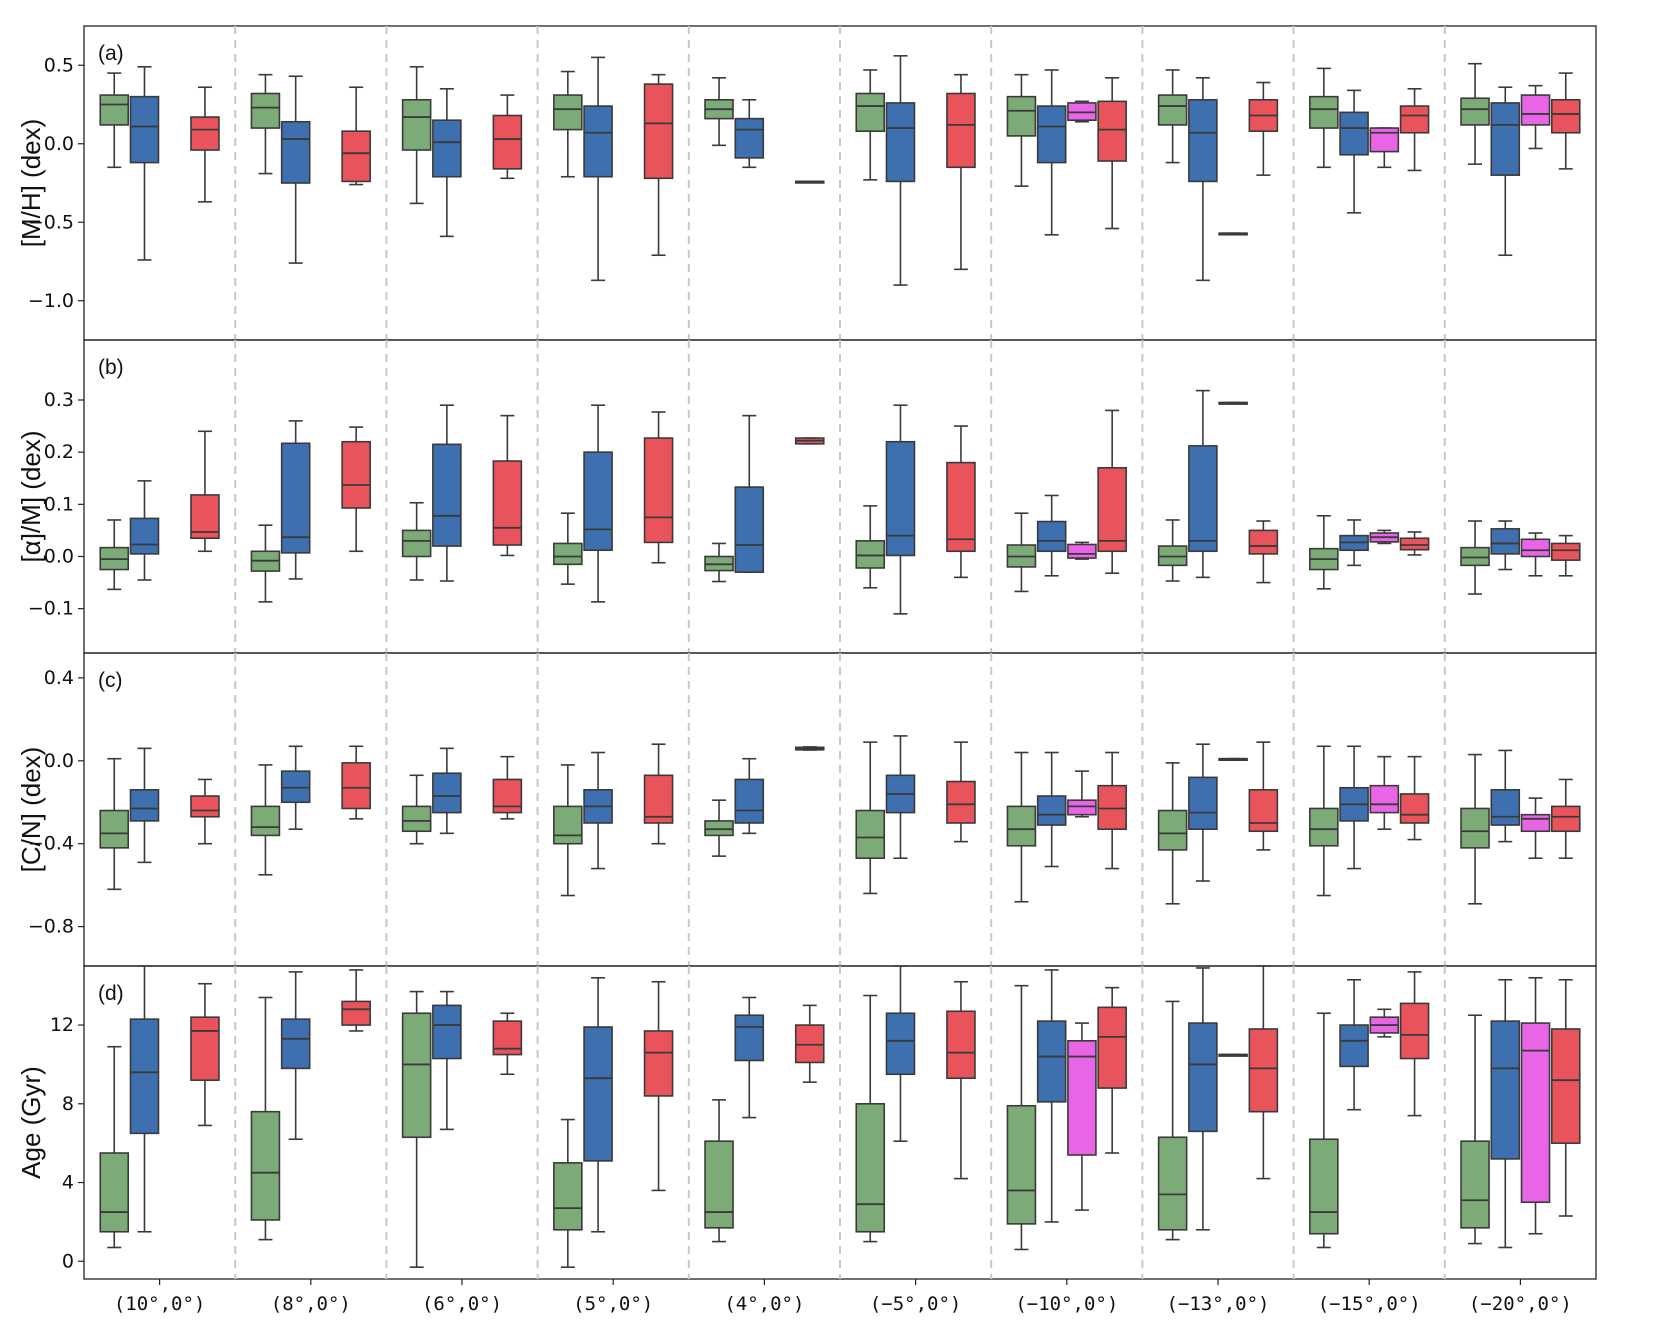 Image resolution: width=1661 pixels, height=1329 pixels. I want to click on y-tick-label: 12, so click(62, 1025).